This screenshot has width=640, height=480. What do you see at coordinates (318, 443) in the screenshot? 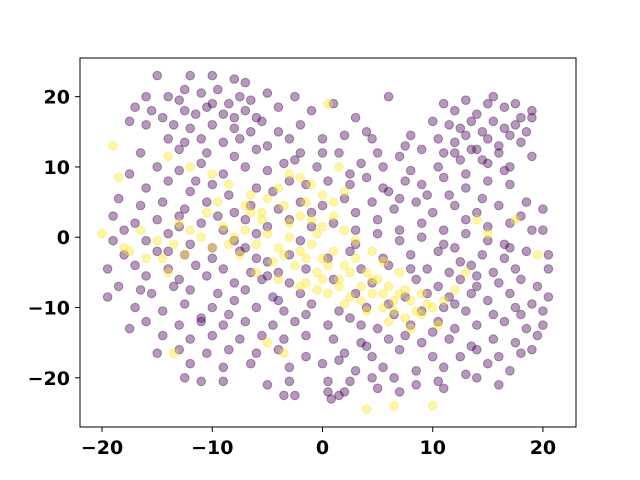
I see `x-axis: −20 −10 0 10 20` at bounding box center [318, 443].